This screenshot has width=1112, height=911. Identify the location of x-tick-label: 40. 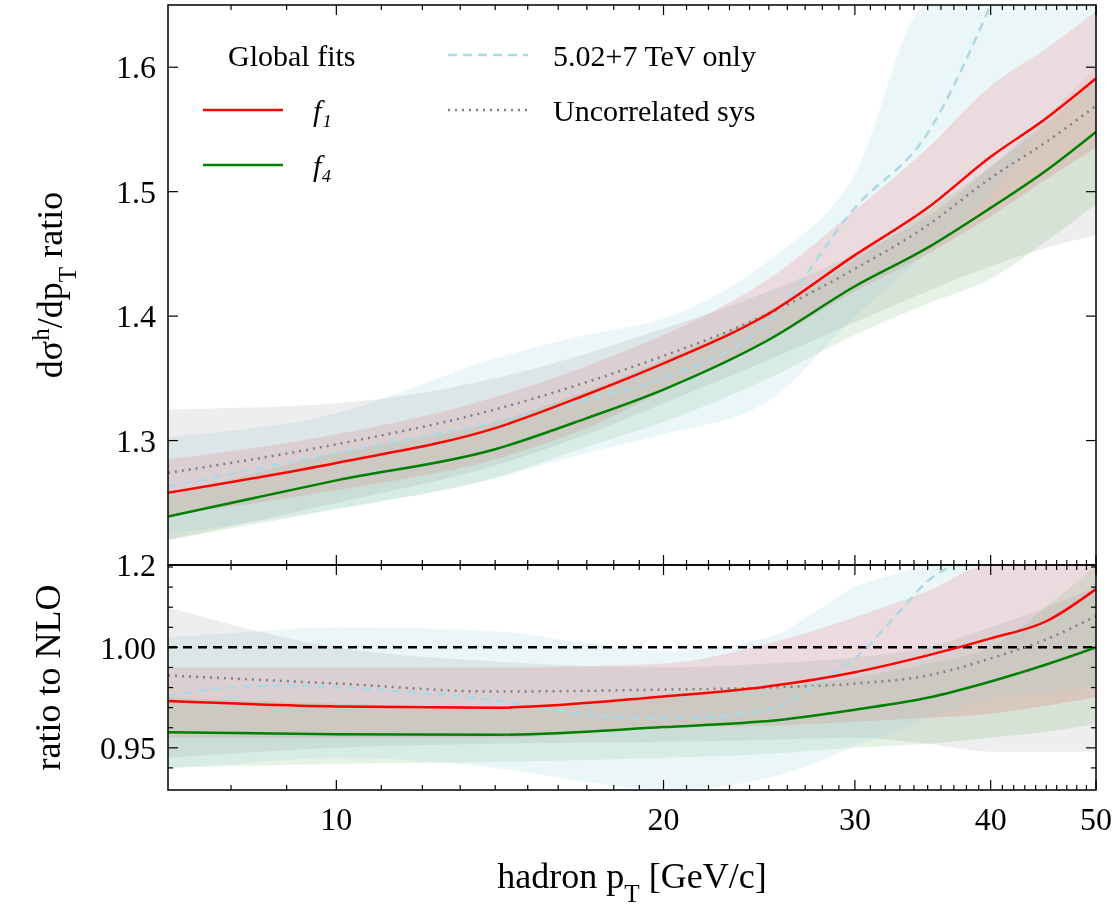
(990, 819).